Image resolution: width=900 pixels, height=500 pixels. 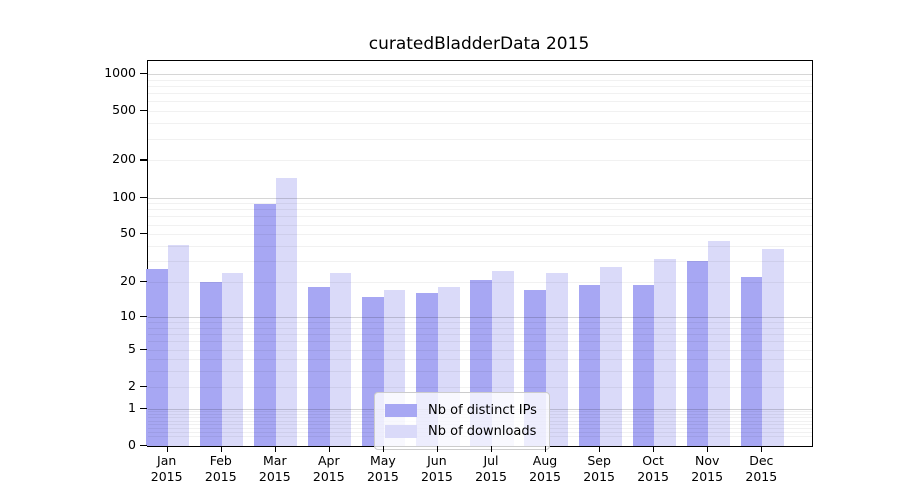 What do you see at coordinates (401, 431) in the screenshot?
I see `legend-swatch-downloads` at bounding box center [401, 431].